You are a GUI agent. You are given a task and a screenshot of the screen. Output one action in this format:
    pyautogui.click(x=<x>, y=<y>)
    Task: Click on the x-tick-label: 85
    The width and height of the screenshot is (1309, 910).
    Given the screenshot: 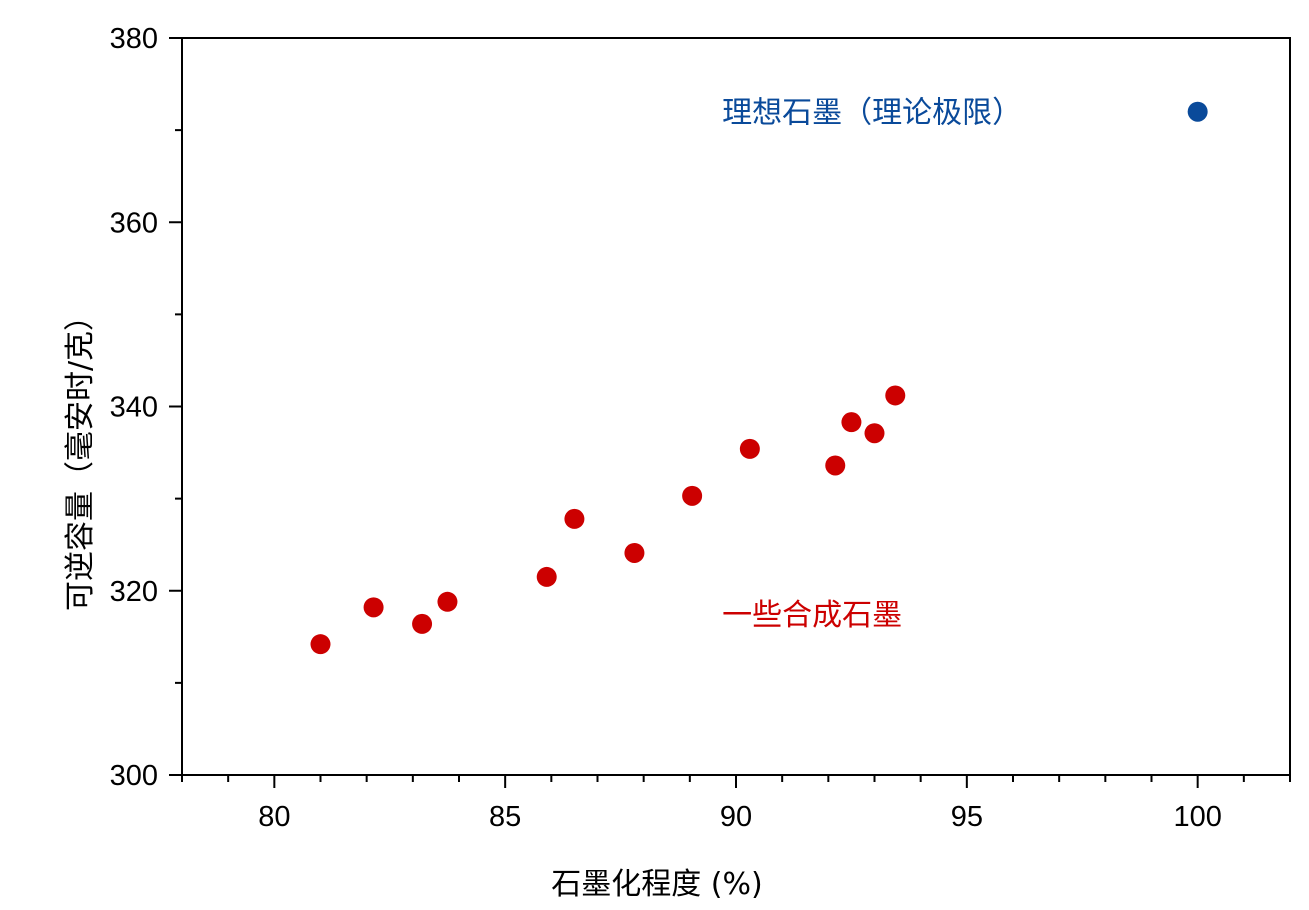 What is the action you would take?
    pyautogui.click(x=505, y=817)
    